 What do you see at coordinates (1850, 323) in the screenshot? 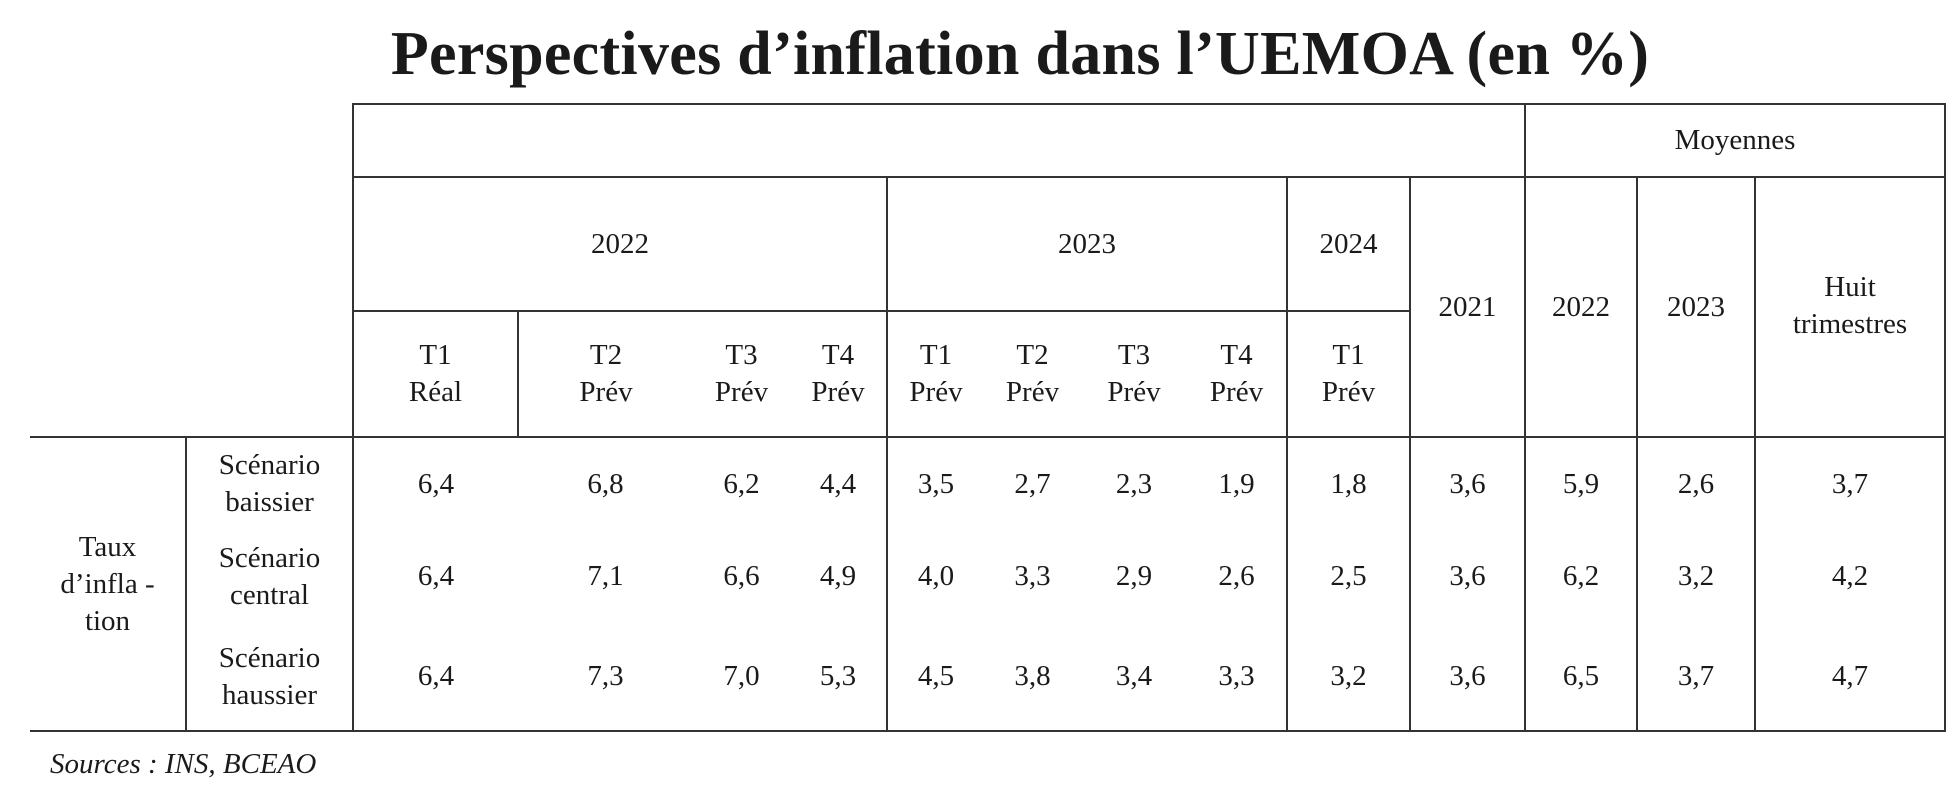
I see `header-avg-eight-line2: trimestres` at bounding box center [1850, 323].